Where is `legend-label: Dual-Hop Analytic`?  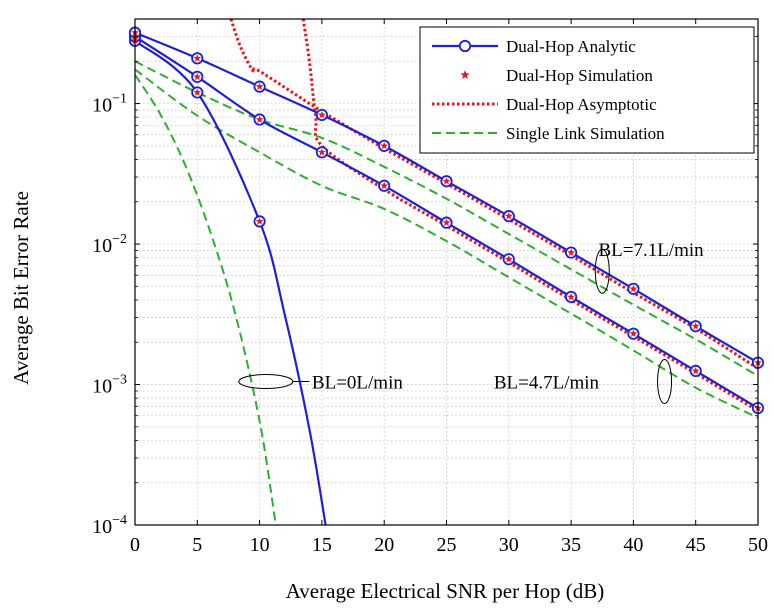
legend-label: Dual-Hop Analytic is located at coordinates (571, 46).